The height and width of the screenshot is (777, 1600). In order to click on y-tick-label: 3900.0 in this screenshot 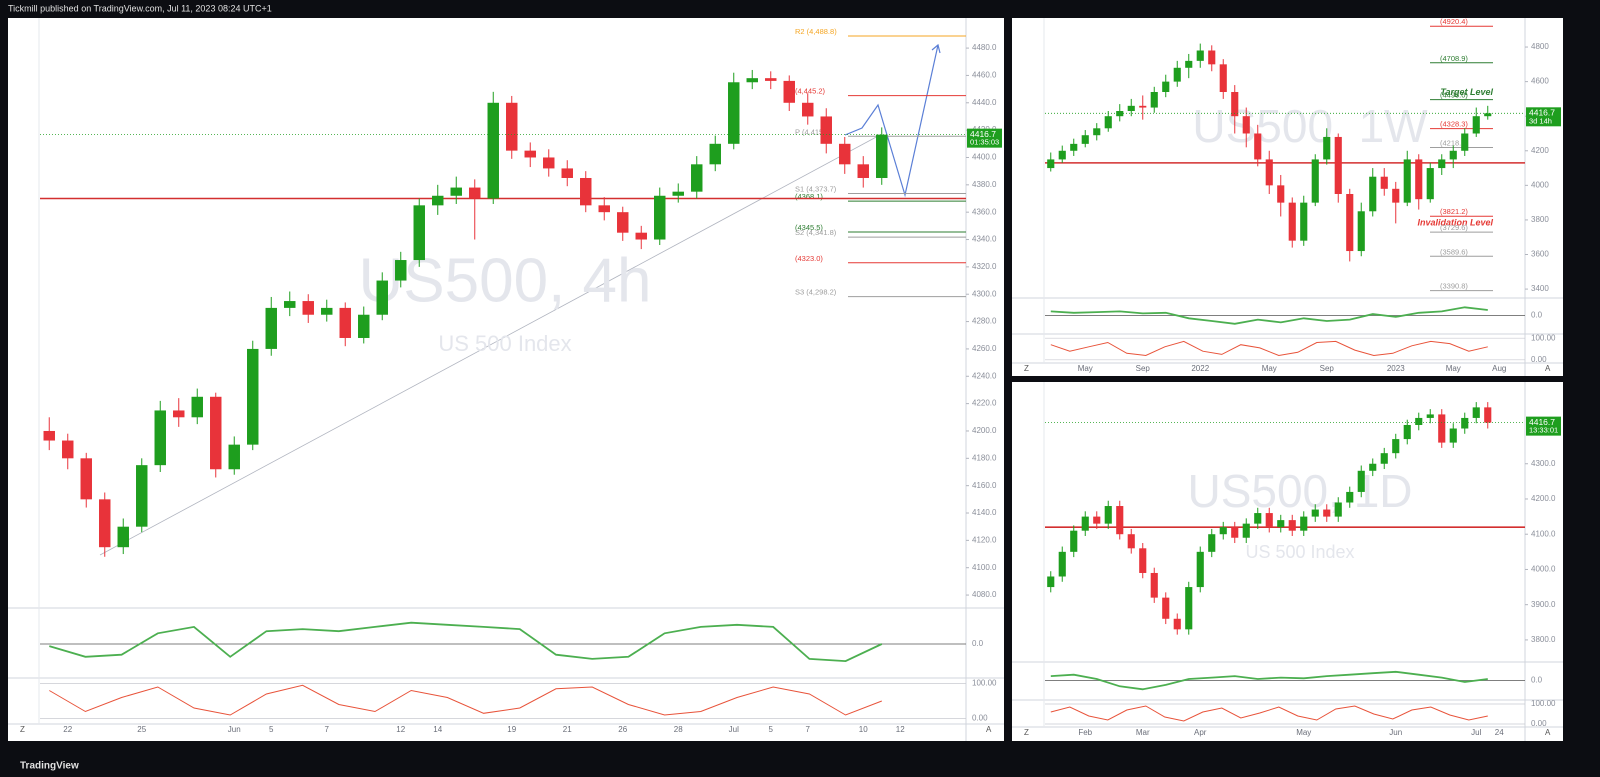, I will do `click(1543, 604)`.